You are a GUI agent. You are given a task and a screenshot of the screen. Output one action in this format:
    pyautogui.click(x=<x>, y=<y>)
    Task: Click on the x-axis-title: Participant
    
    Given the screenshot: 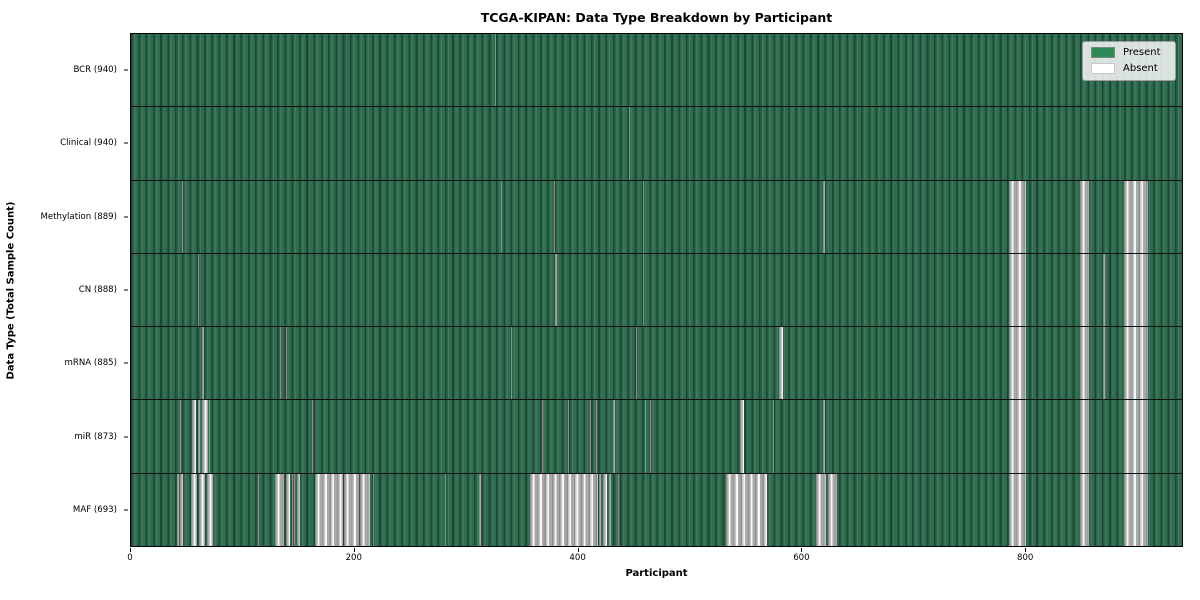 What is the action you would take?
    pyautogui.click(x=656, y=573)
    